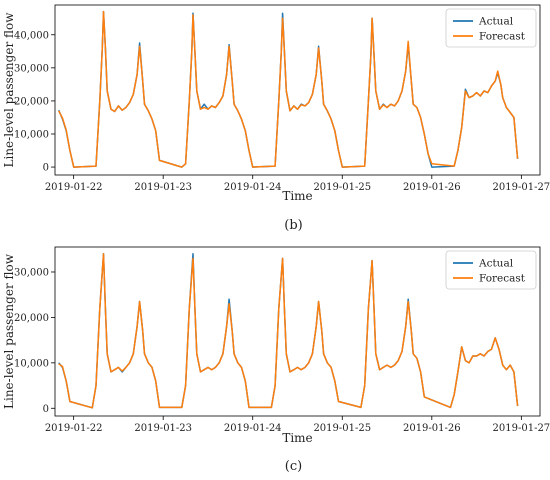 The width and height of the screenshot is (550, 480). I want to click on figure-caption: (c), so click(293, 466).